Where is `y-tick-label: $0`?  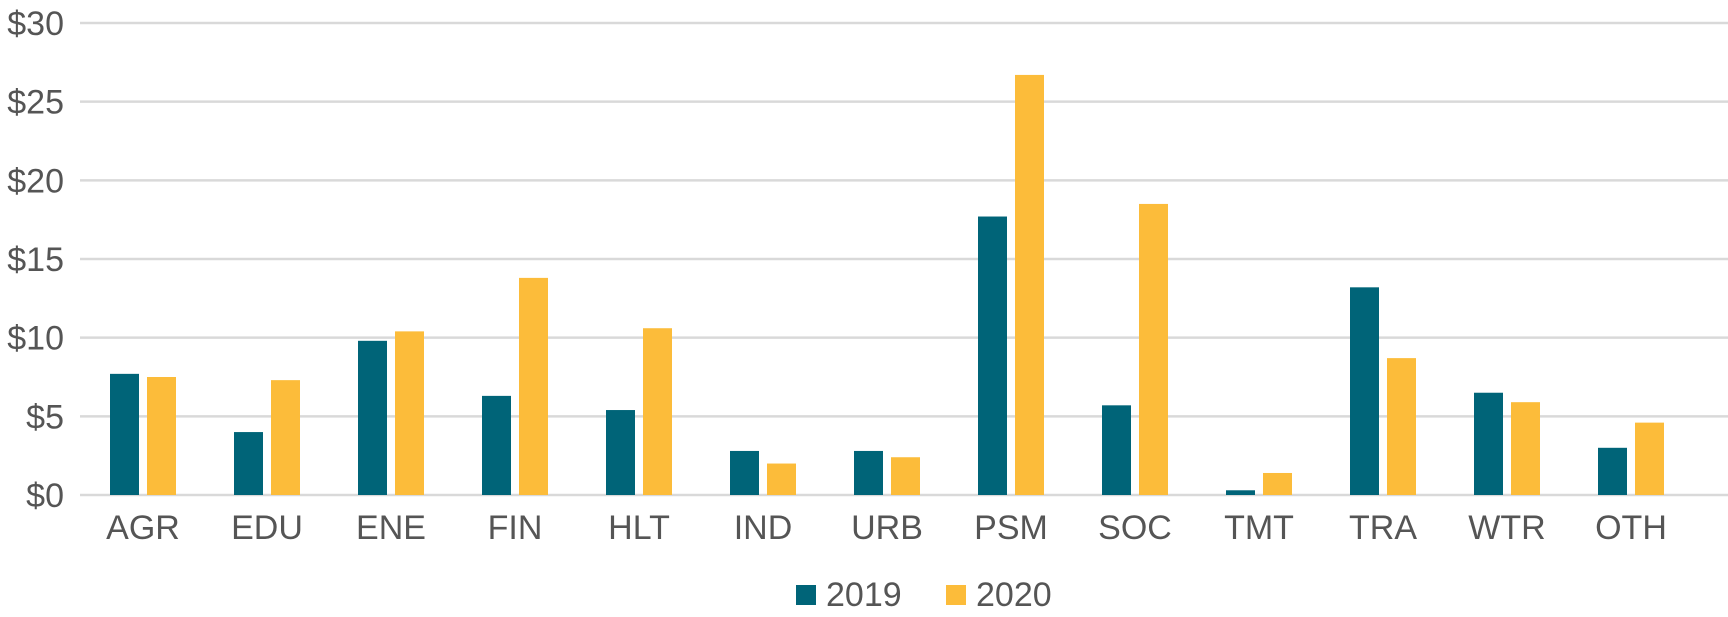 y-tick-label: $0 is located at coordinates (45, 496).